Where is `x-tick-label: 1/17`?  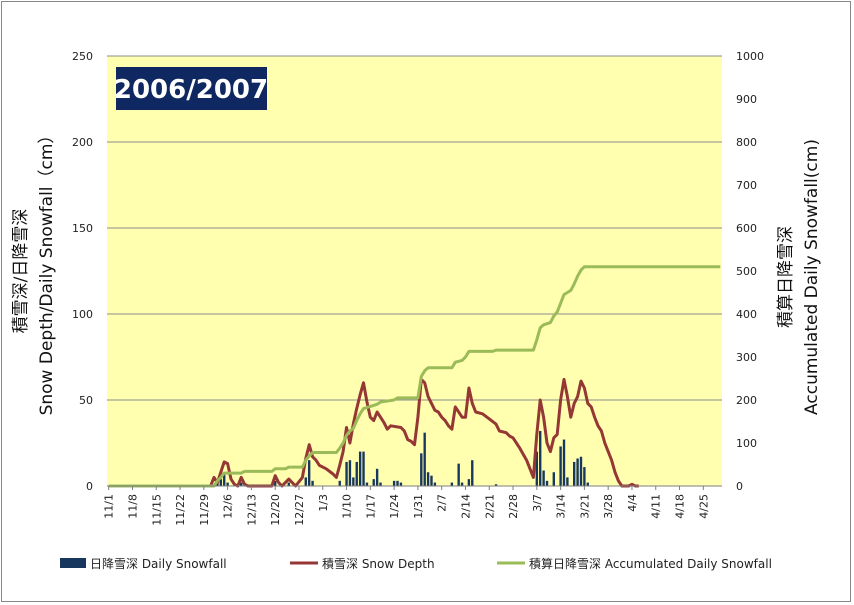
x-tick-label: 1/17 is located at coordinates (370, 506).